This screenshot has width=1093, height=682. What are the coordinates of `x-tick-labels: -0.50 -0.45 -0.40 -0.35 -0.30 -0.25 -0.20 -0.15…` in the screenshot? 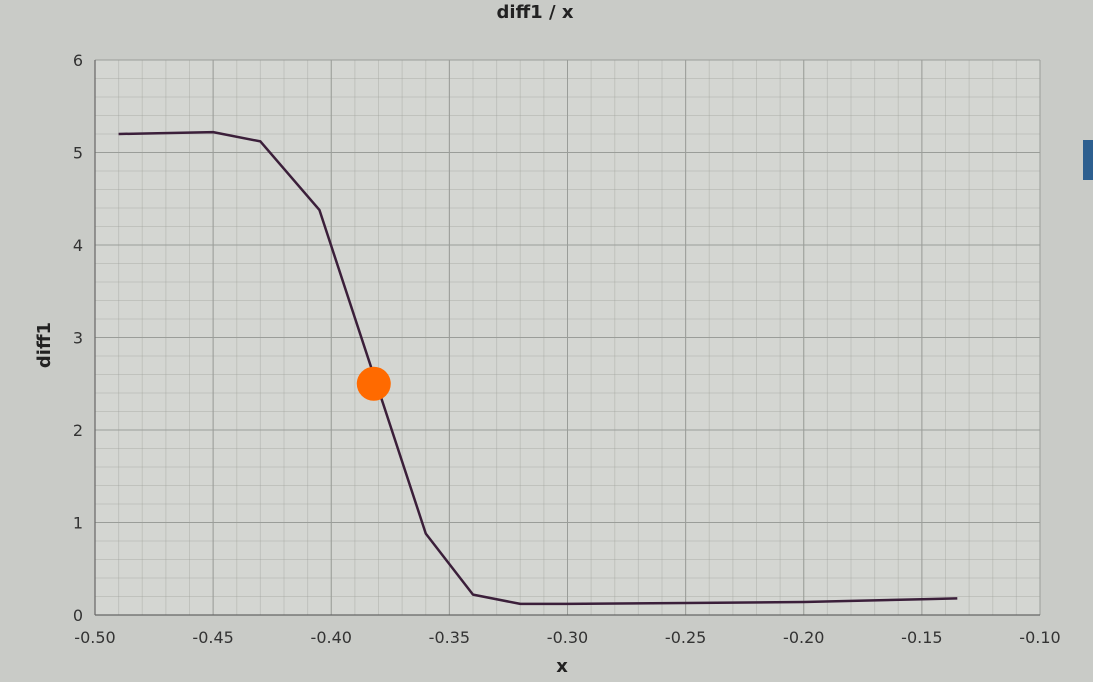 It's located at (567, 637).